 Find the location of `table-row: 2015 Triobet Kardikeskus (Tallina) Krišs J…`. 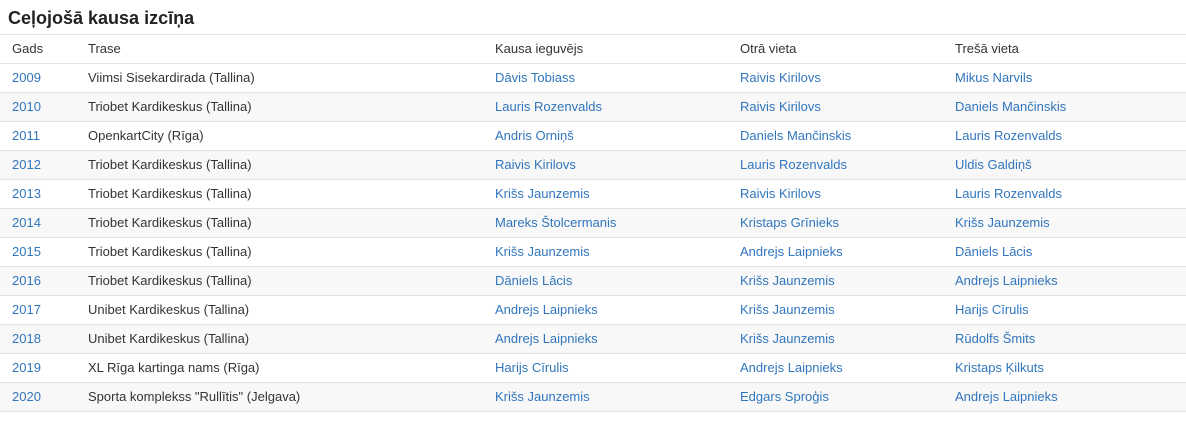

table-row: 2015 Triobet Kardikeskus (Tallina) Krišs J… is located at coordinates (593, 252).